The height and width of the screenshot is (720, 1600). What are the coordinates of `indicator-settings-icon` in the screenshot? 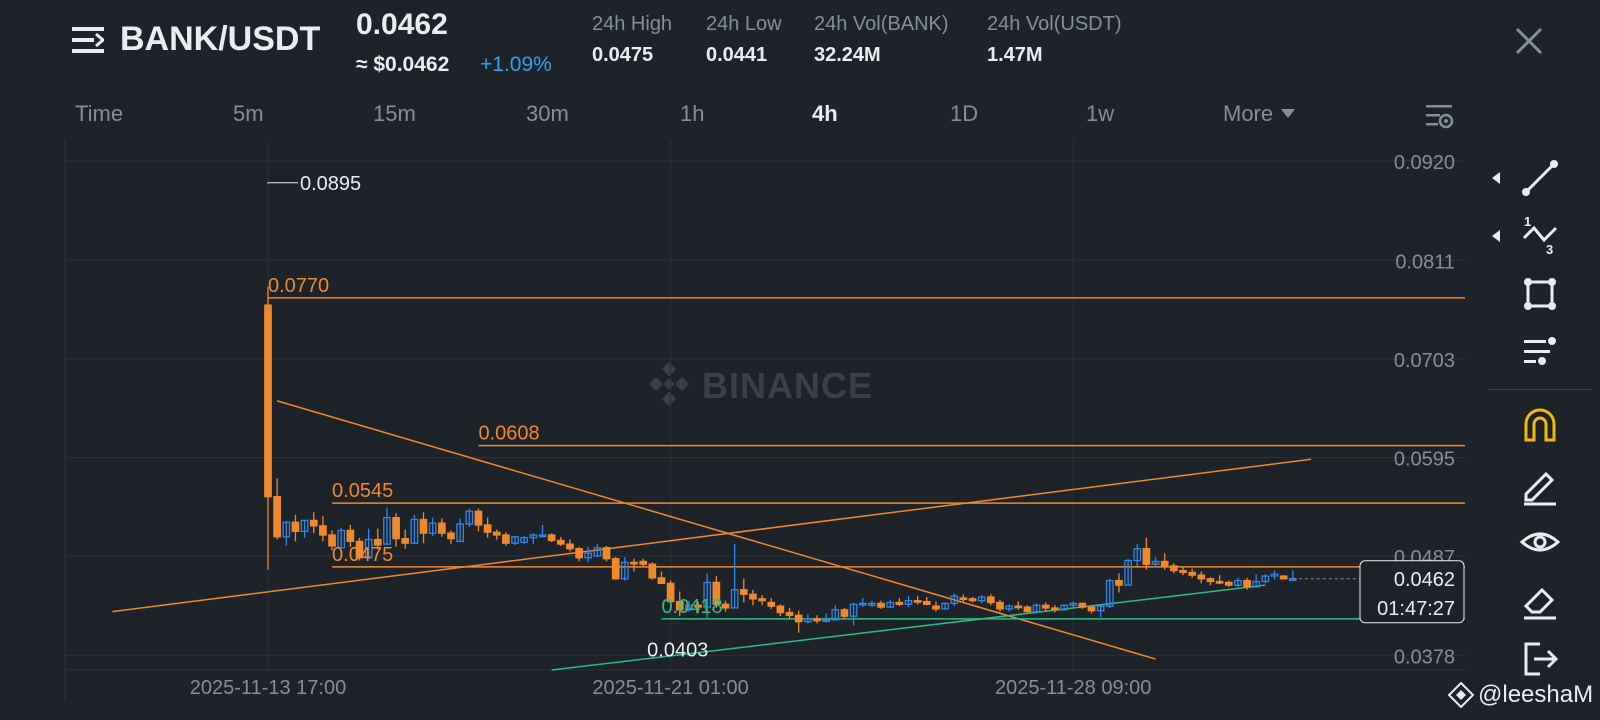 It's located at (1540, 352).